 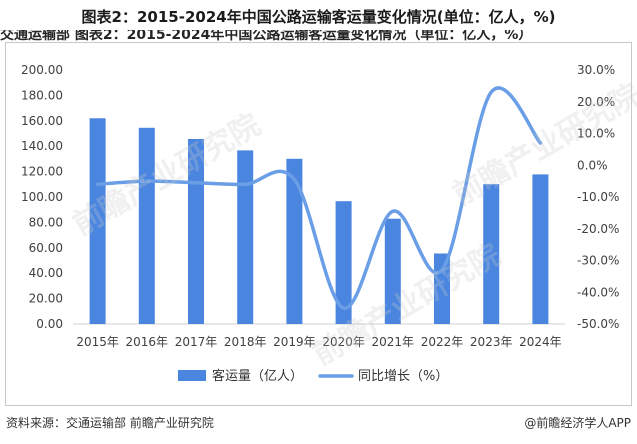 What do you see at coordinates (596, 70) in the screenshot?
I see `y-right-tick-label: 30.0%` at bounding box center [596, 70].